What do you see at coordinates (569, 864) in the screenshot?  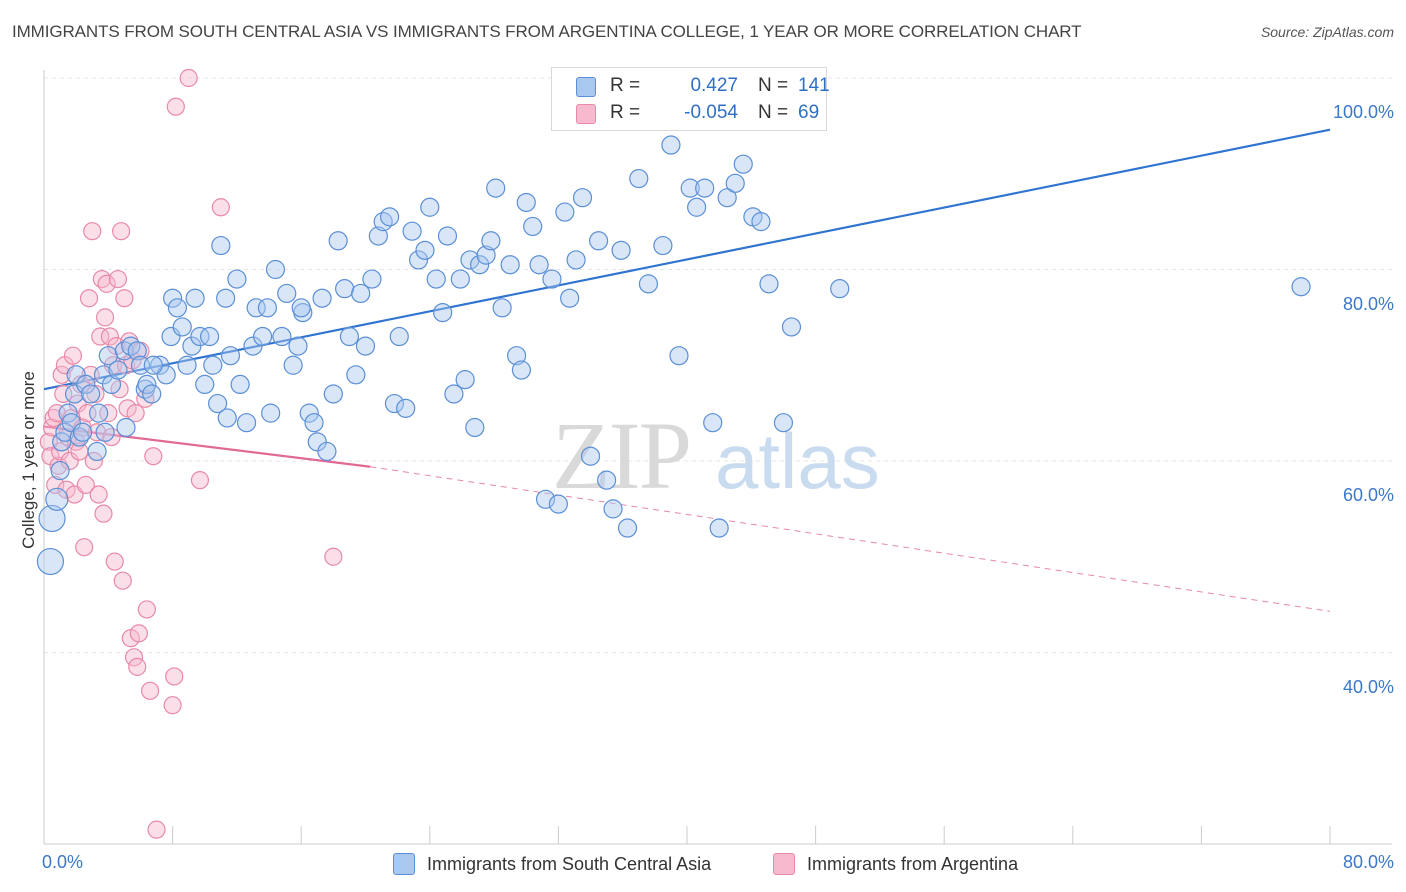 I see `bottom-legend-label: Immigrants from South Central Asia` at bounding box center [569, 864].